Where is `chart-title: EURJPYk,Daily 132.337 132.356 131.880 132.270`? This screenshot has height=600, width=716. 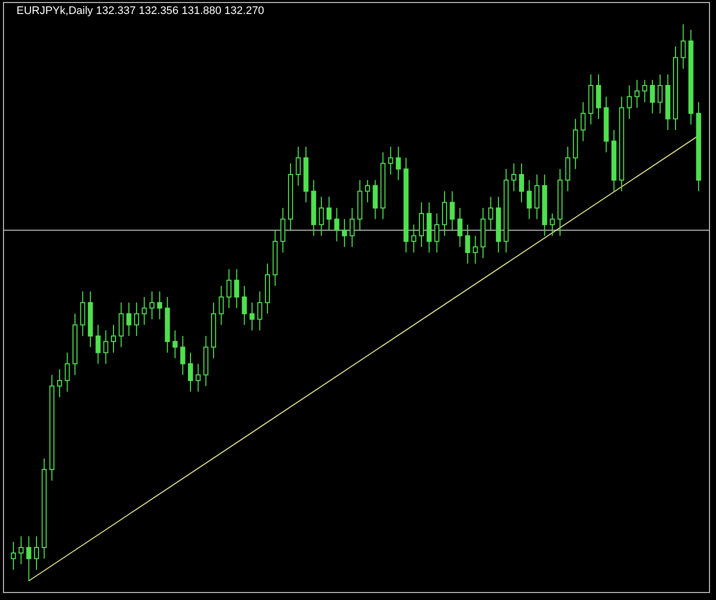 chart-title: EURJPYk,Daily 132.337 132.356 131.880 132.270 is located at coordinates (140, 11).